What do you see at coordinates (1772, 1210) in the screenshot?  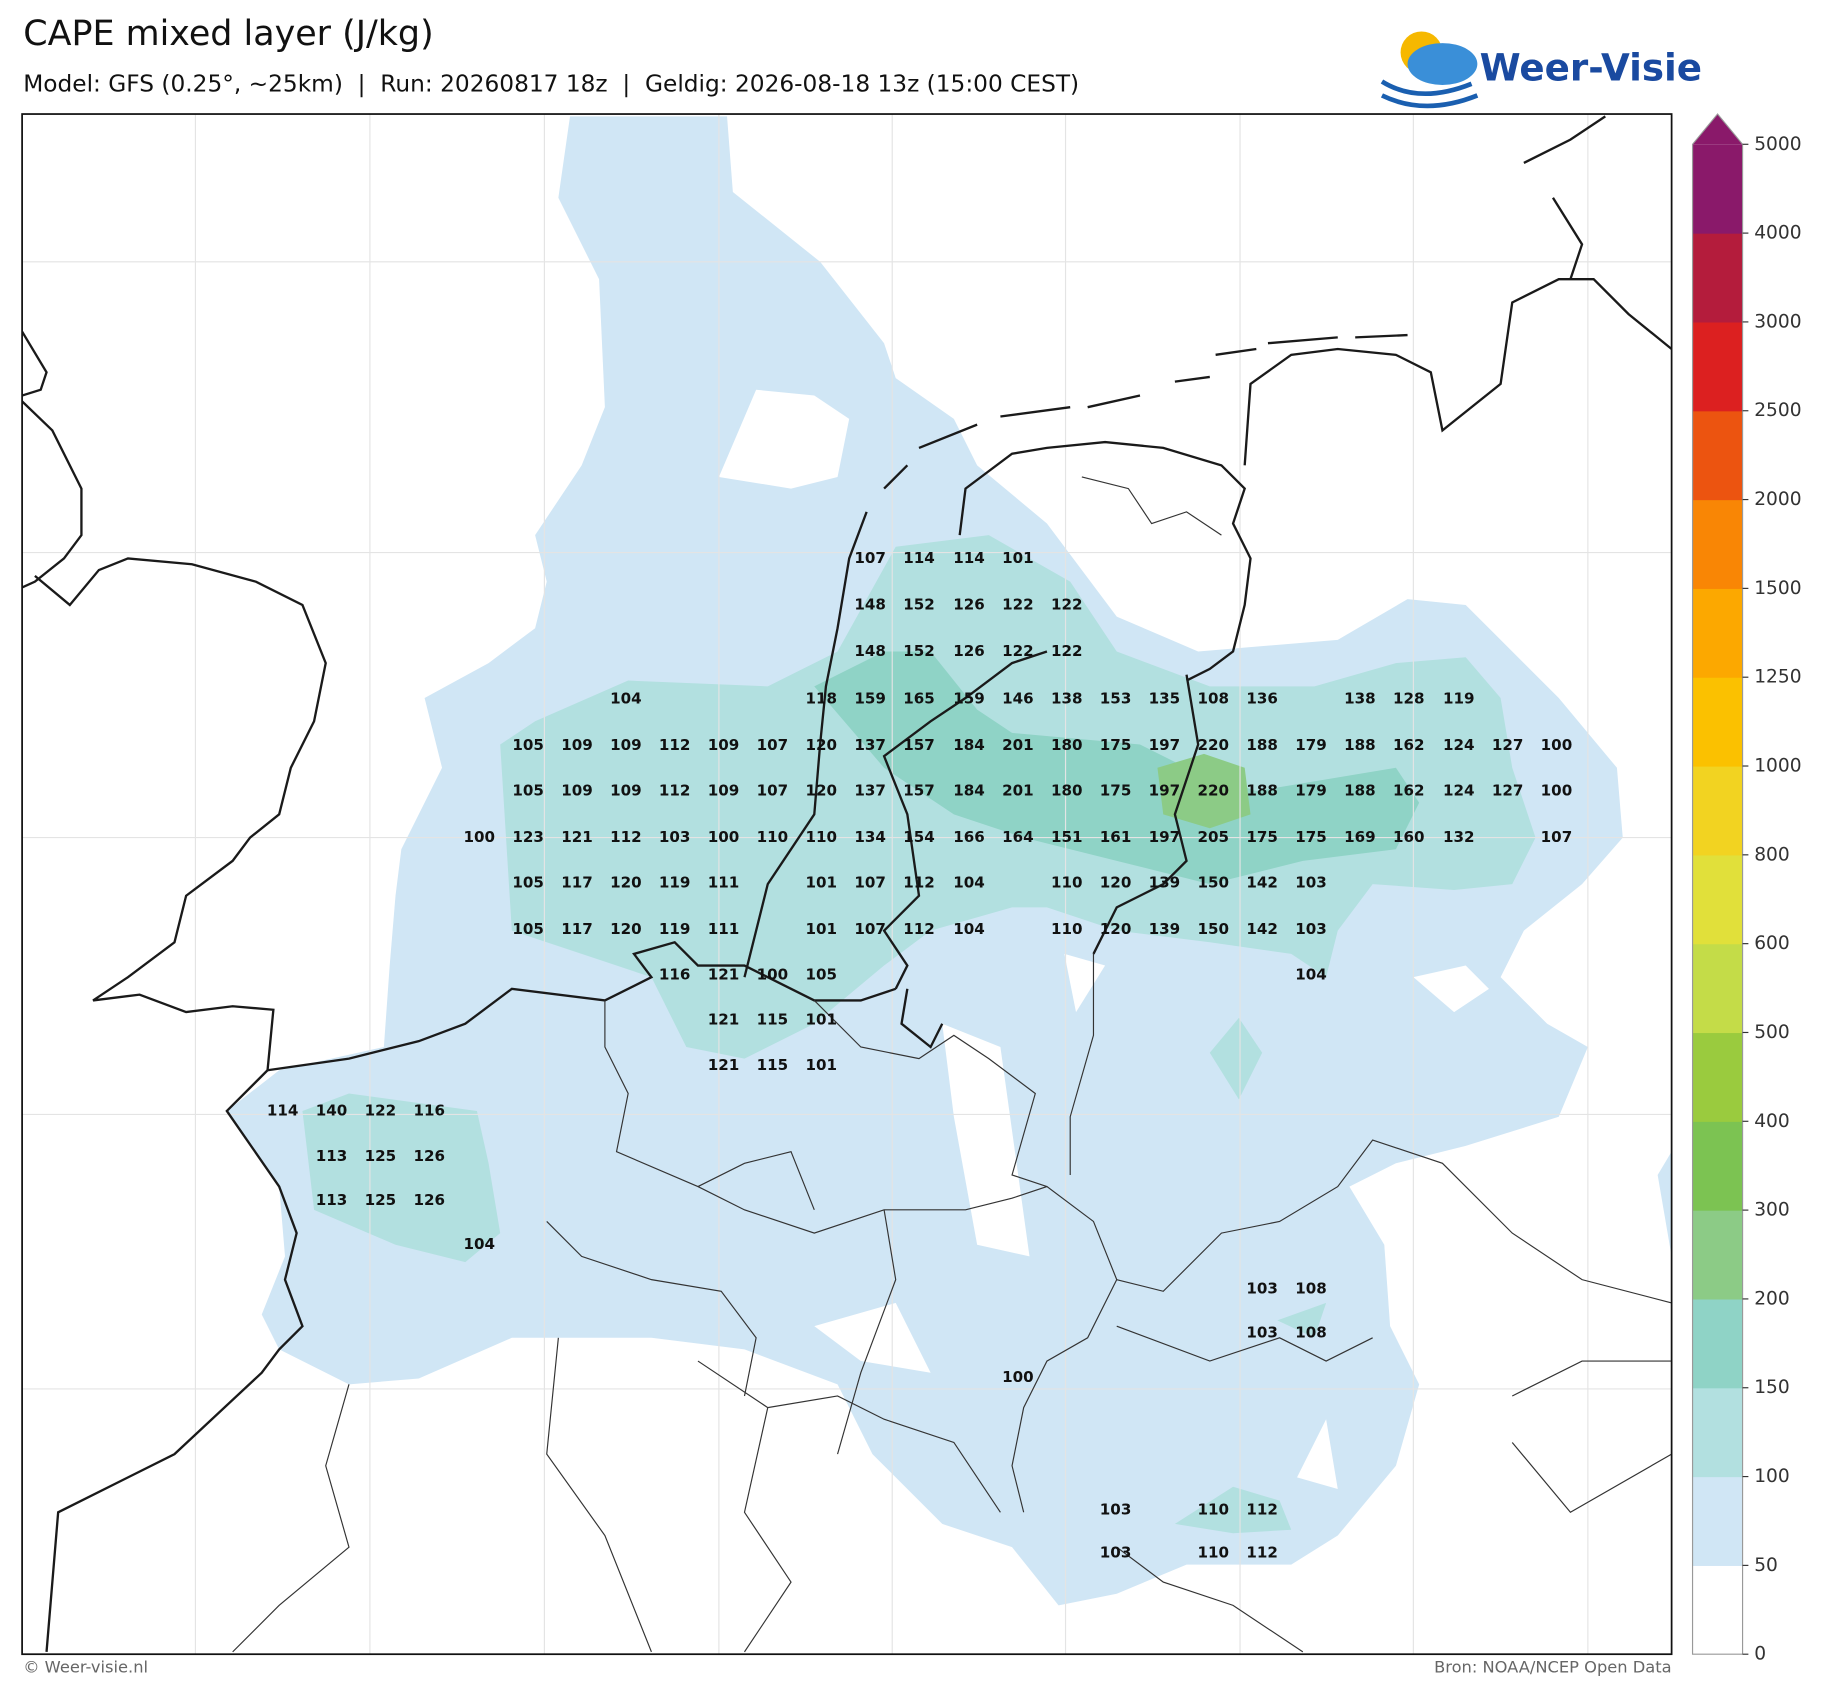 I see `colorbar-tick-label: 300` at bounding box center [1772, 1210].